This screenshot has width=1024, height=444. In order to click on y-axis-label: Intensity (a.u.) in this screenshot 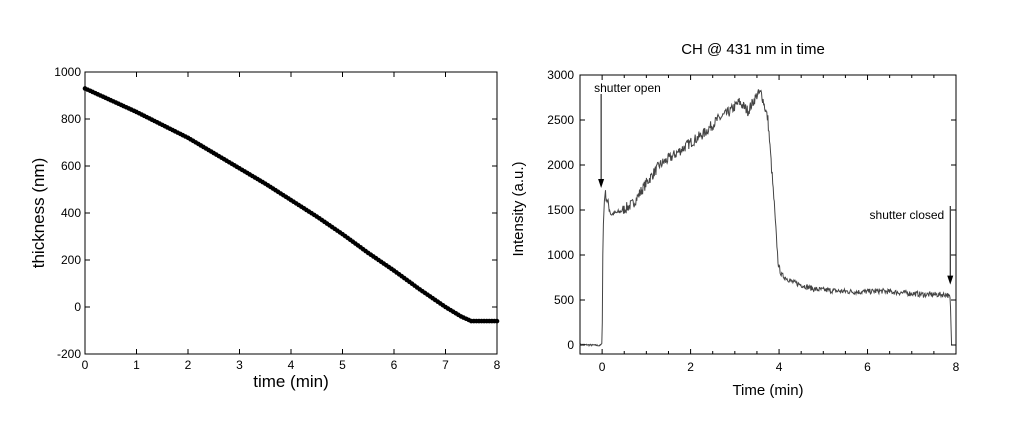, I will do `click(518, 208)`.